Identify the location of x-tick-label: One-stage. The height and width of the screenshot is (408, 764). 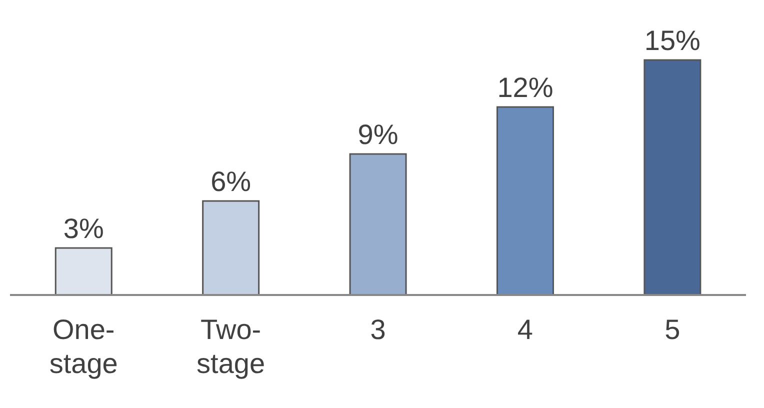
(83, 346).